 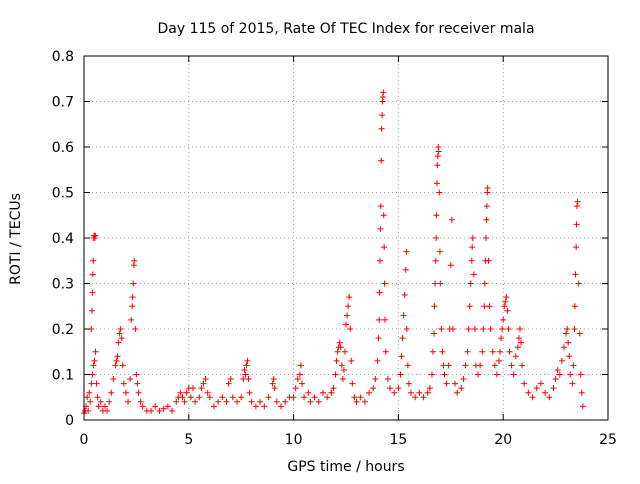 I want to click on y-tick-label: 0.4, so click(x=63, y=239).